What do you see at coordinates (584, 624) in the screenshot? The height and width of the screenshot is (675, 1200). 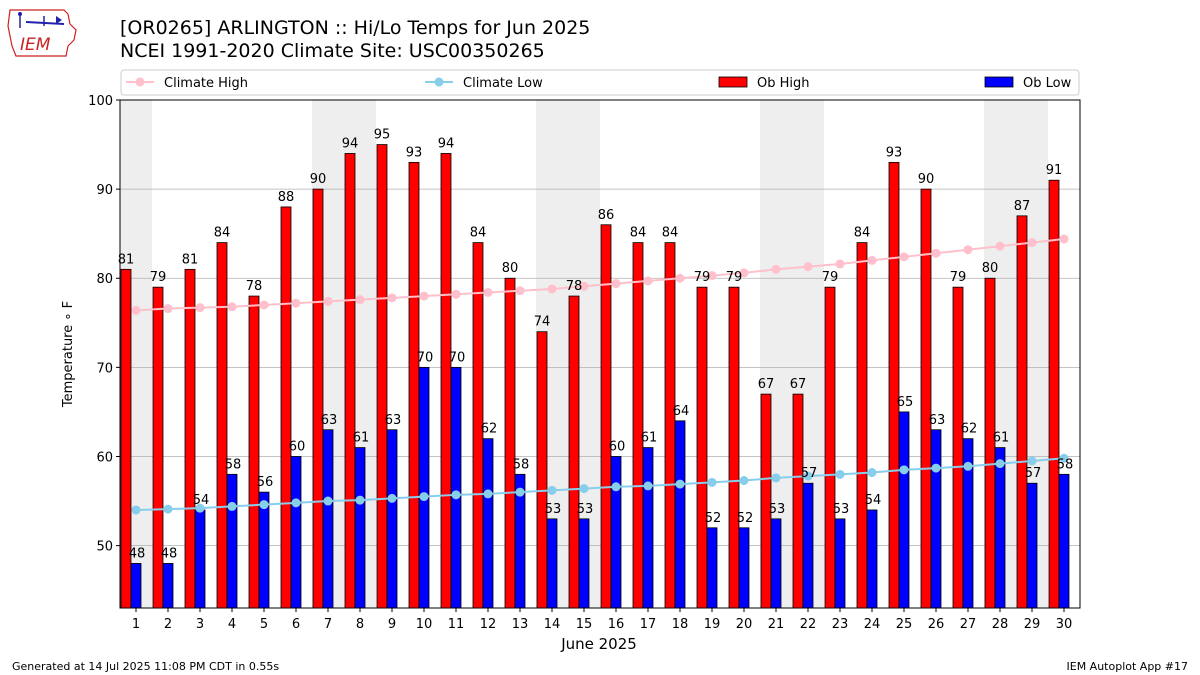 I see `x-tick-label: 15` at bounding box center [584, 624].